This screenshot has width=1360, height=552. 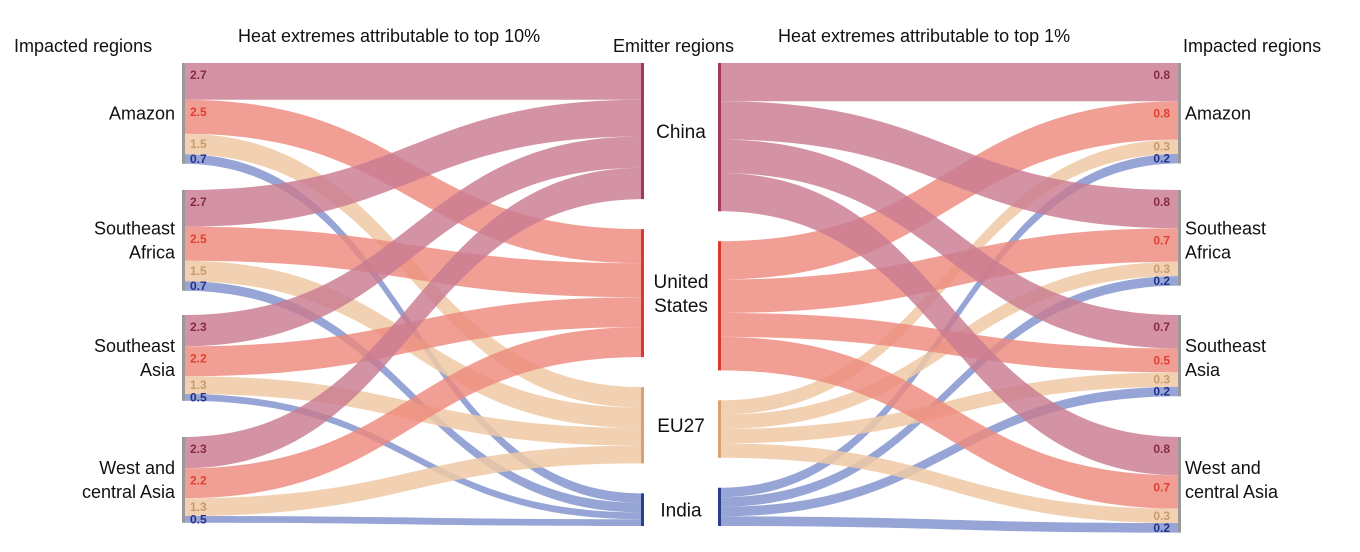 What do you see at coordinates (949, 82) in the screenshot?
I see `flow-top1-amazon-china` at bounding box center [949, 82].